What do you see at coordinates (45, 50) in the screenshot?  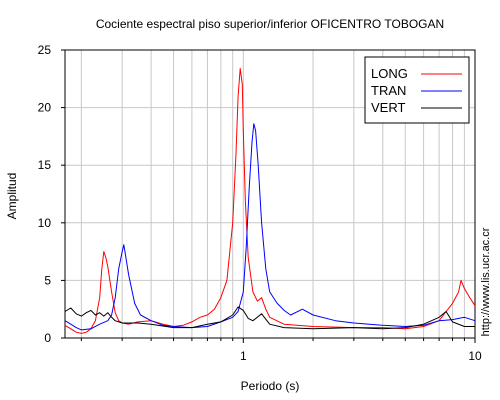 I see `y-tick-label: 25` at bounding box center [45, 50].